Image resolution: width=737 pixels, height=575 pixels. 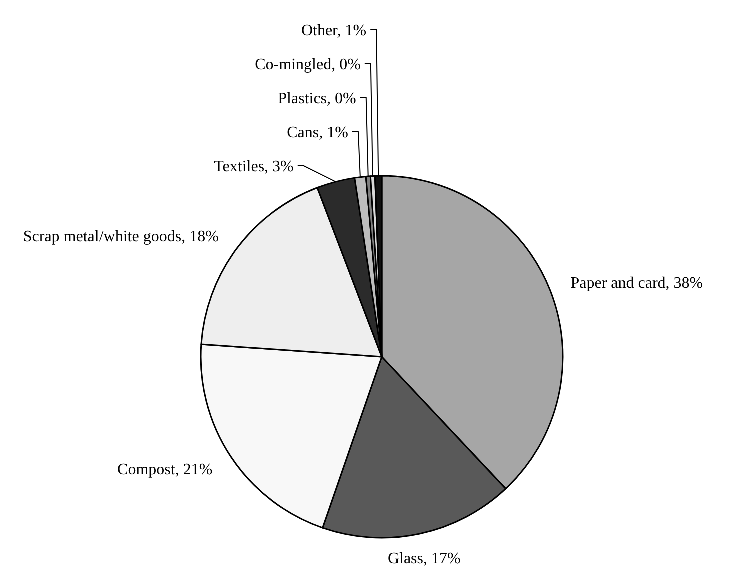 What do you see at coordinates (165, 470) in the screenshot?
I see `slice-label: Compost, 21%` at bounding box center [165, 470].